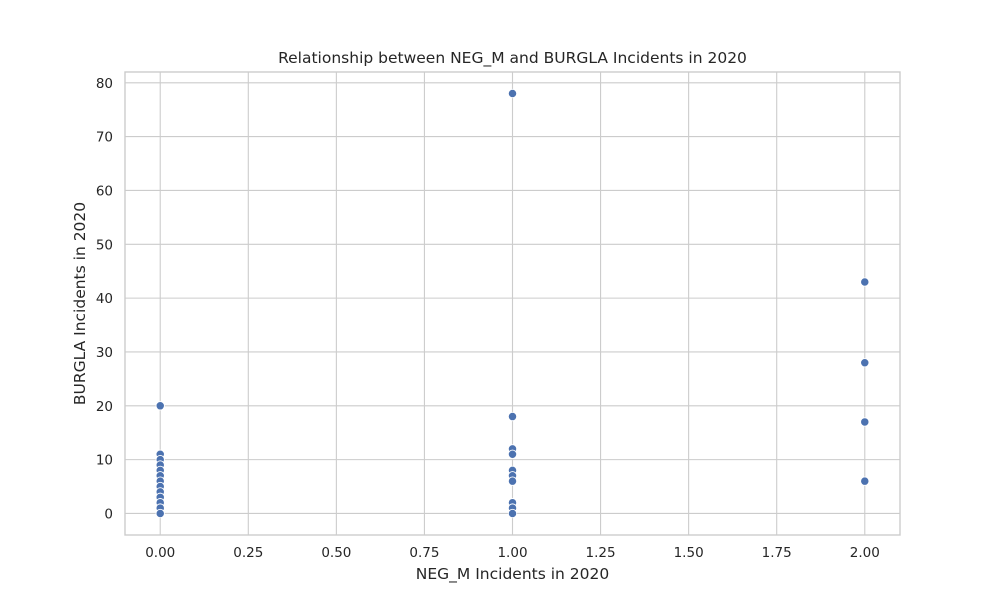 The height and width of the screenshot is (600, 1000). I want to click on x-tick-label: 0.25, so click(248, 553).